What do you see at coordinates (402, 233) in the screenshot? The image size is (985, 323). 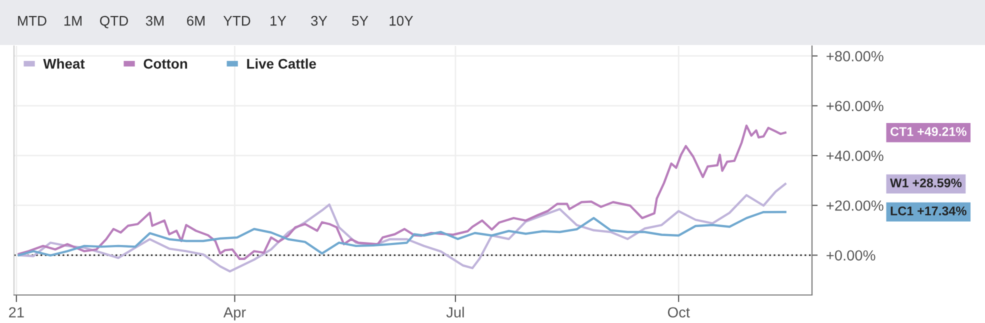 I see `line-series` at bounding box center [402, 233].